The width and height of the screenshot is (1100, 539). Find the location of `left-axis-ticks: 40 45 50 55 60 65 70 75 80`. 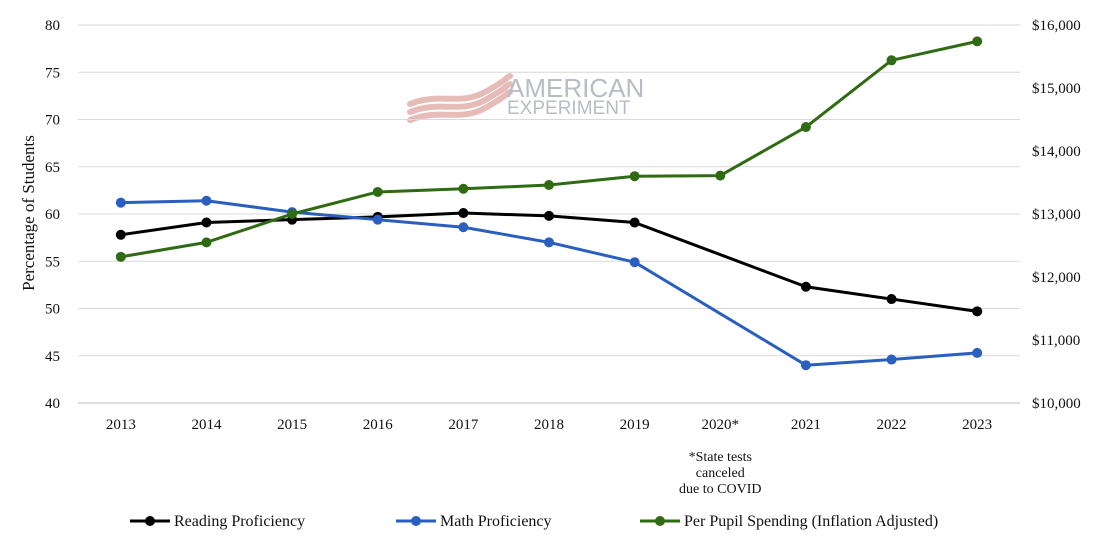

left-axis-ticks: 40 45 50 55 60 65 70 75 80 is located at coordinates (52, 215).